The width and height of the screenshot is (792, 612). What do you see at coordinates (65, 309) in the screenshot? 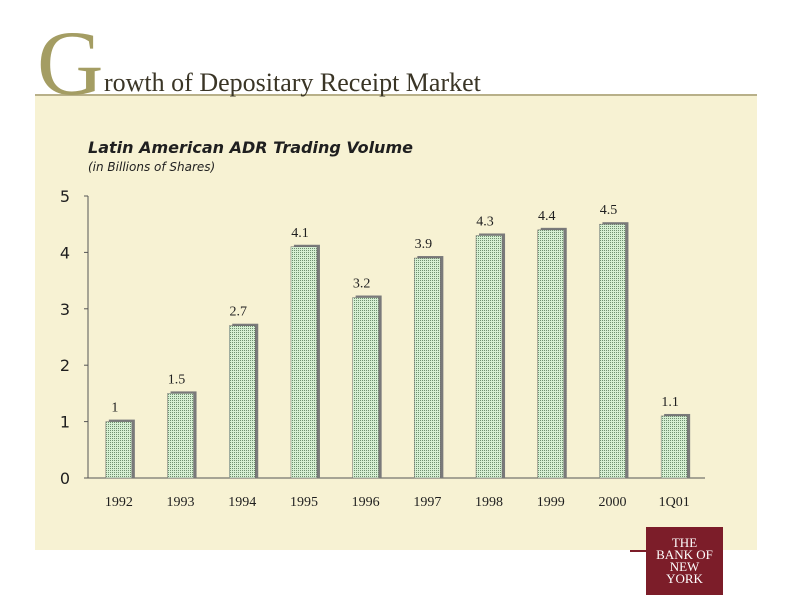
I see `y-tick-label: 3` at bounding box center [65, 309].